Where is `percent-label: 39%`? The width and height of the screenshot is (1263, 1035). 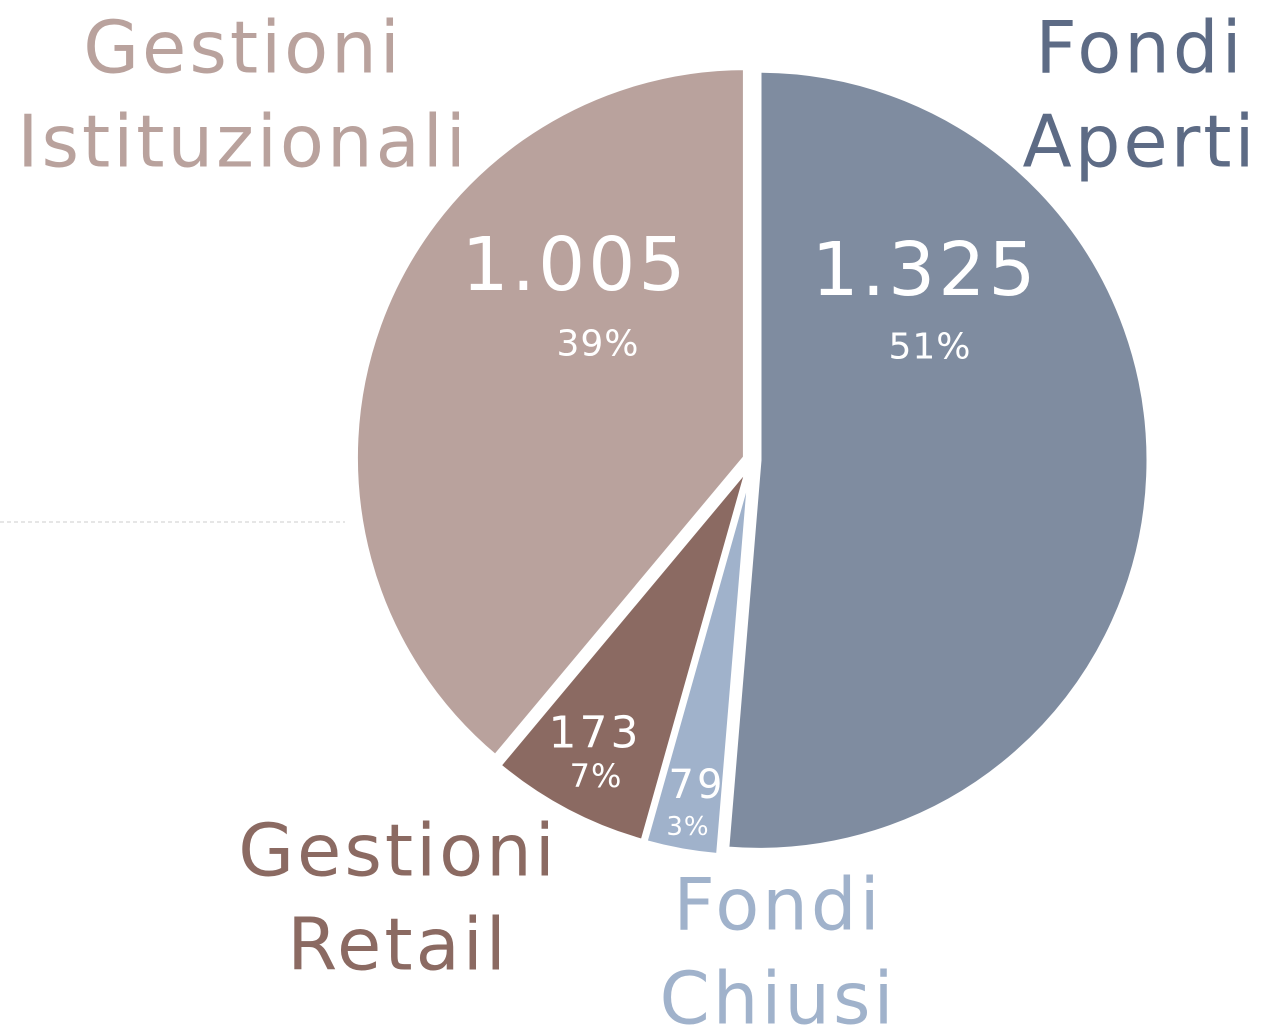
percent-label: 39% is located at coordinates (598, 344).